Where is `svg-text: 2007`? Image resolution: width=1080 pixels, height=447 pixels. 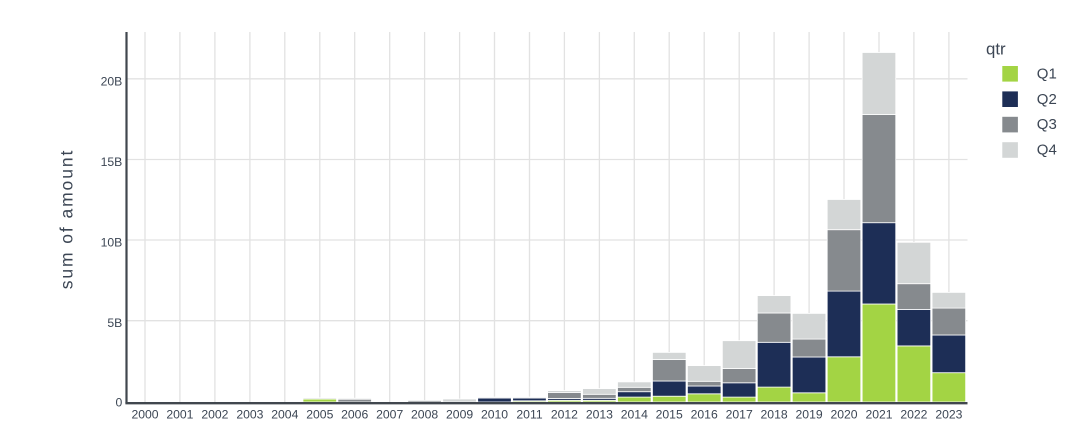
svg-text: 2007 is located at coordinates (389, 415).